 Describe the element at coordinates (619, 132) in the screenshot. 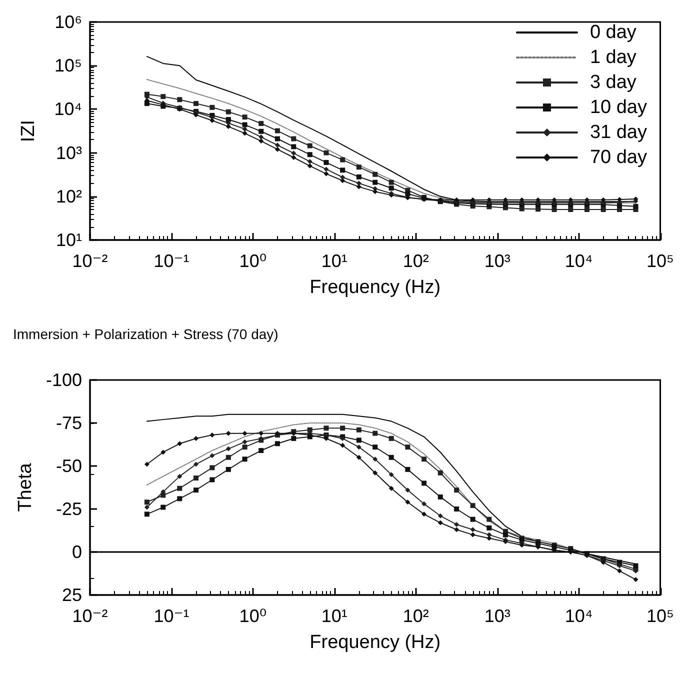

I see `legend-label: 31 day` at that location.